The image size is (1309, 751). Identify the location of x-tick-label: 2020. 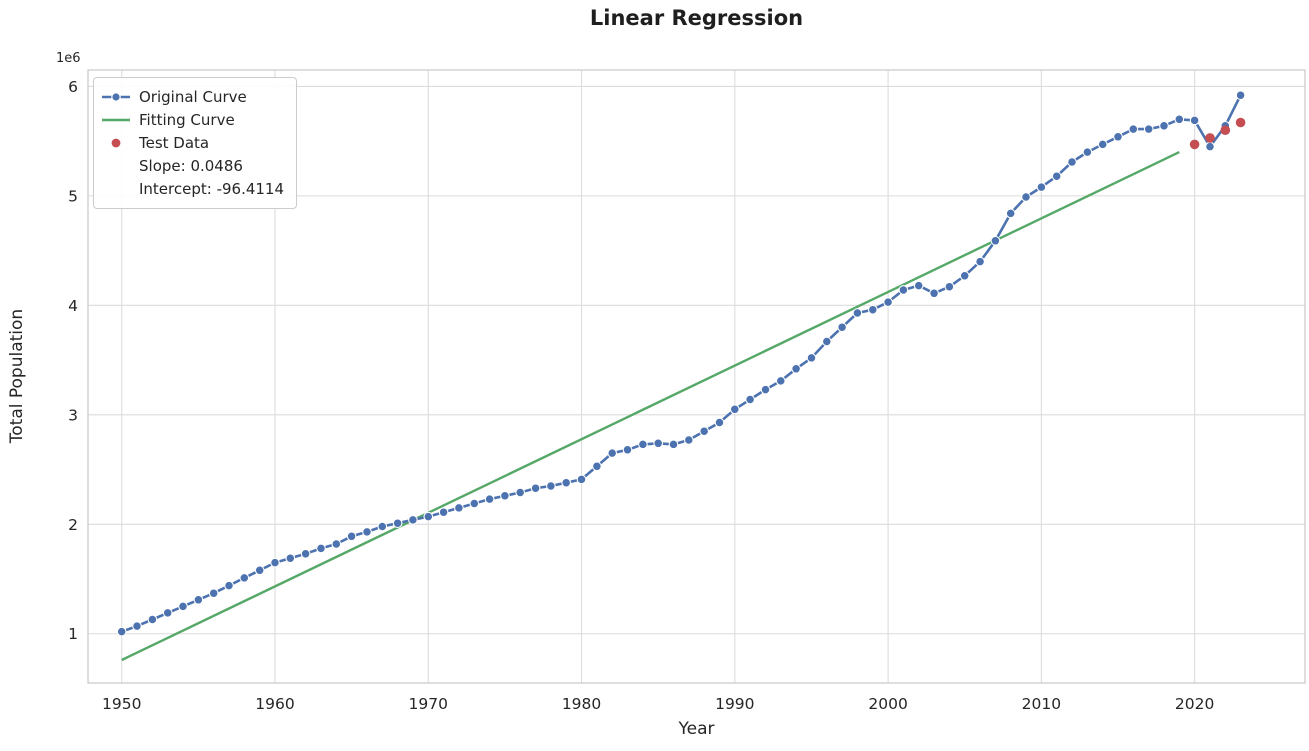
(1194, 704).